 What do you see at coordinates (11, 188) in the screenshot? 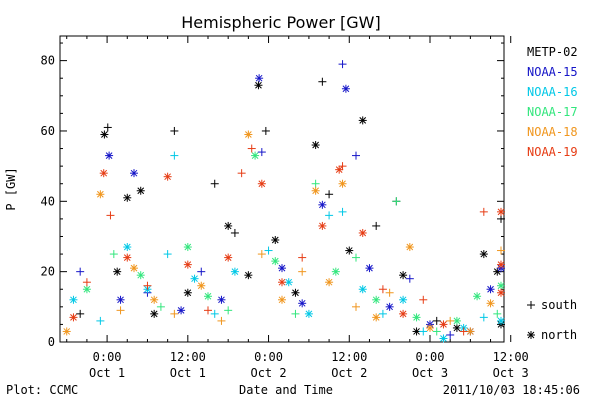
I see `y-axis-label: P [GW]` at bounding box center [11, 188].